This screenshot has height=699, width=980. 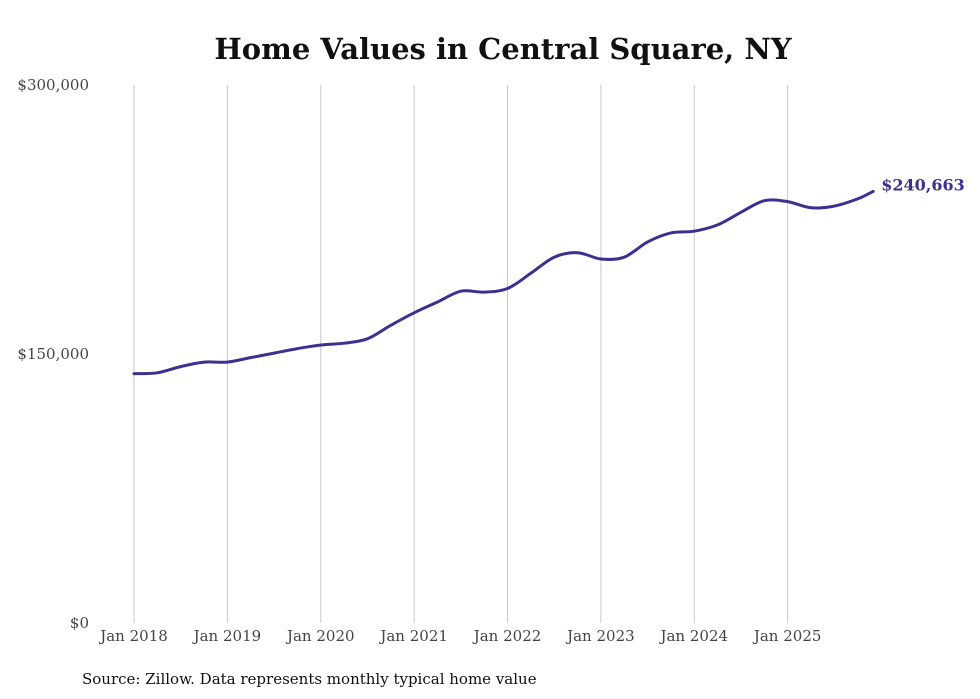 What do you see at coordinates (693, 636) in the screenshot?
I see `x-tick-label: Jan 2024` at bounding box center [693, 636].